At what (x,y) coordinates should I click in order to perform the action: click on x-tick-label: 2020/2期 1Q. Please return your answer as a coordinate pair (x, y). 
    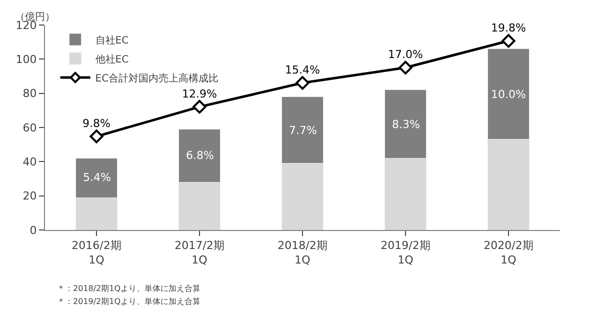
    Looking at the image, I should click on (509, 252).